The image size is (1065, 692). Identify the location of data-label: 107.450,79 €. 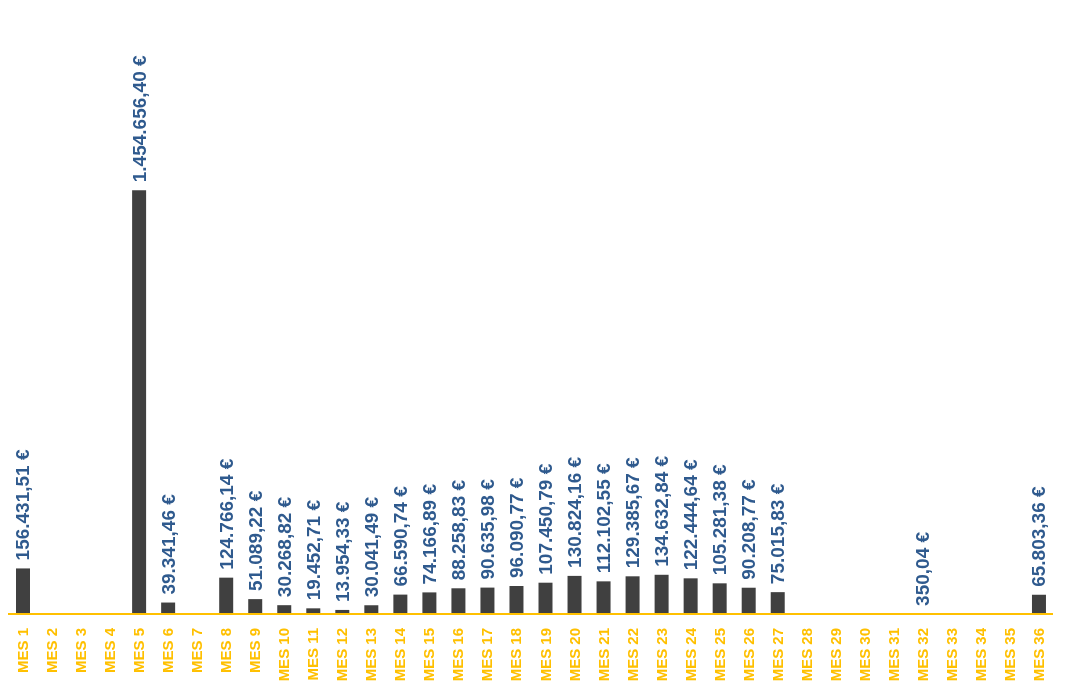
(545, 519).